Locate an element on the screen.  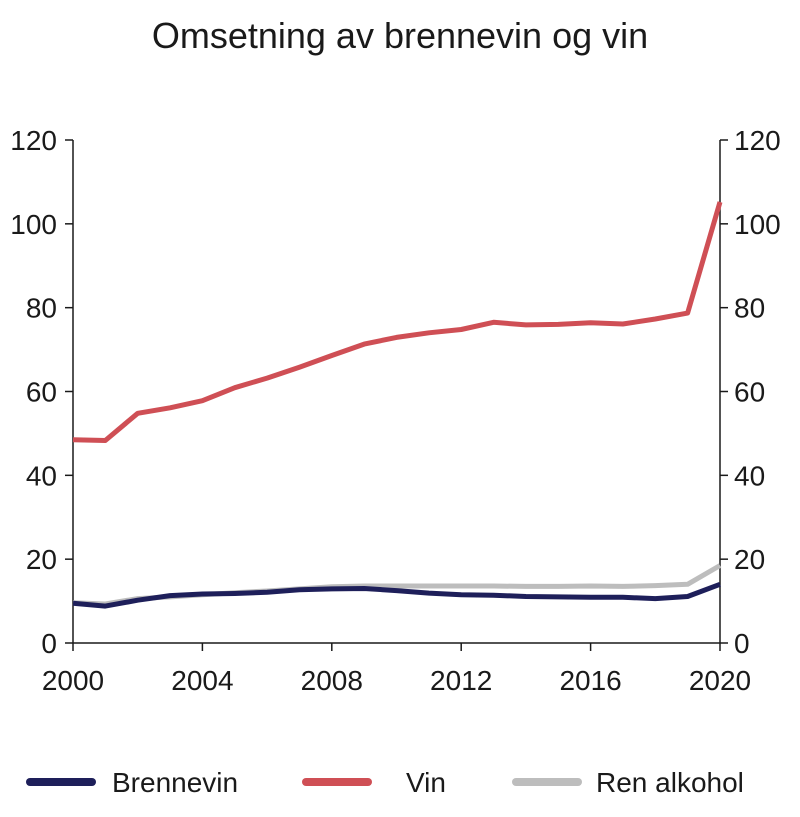
y-tick-label-left: 80 is located at coordinates (41, 308).